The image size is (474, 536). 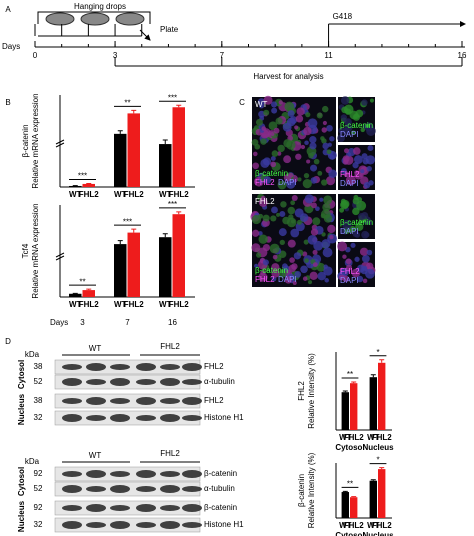 I want to click on genotype-label: WT, so click(x=261, y=104).